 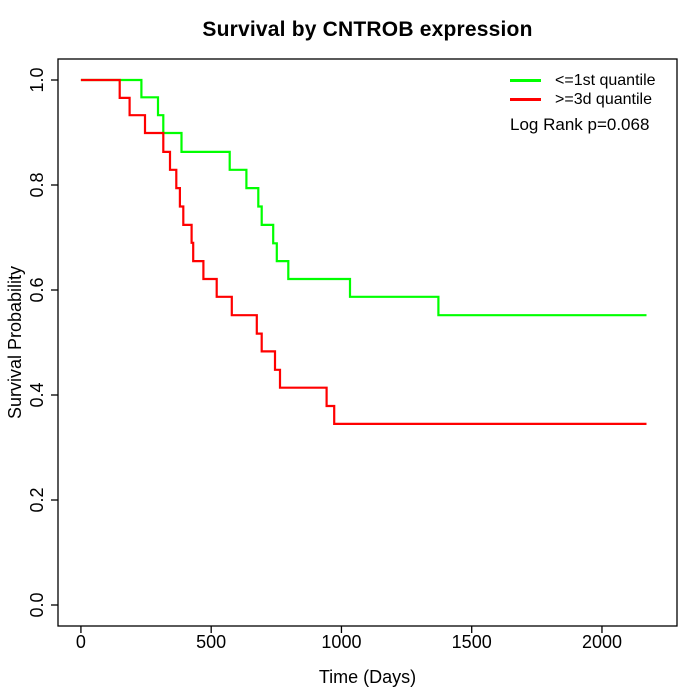 What do you see at coordinates (211, 642) in the screenshot?
I see `x-axis-tick-label: 500` at bounding box center [211, 642].